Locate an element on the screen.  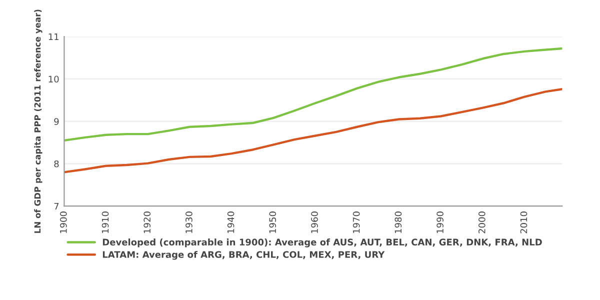
legend-label: Developed (comparable in 1900): Average of AUS, AUT, BEL, CAN, GER, DNK, FRA, NLD is located at coordinates (322, 243).